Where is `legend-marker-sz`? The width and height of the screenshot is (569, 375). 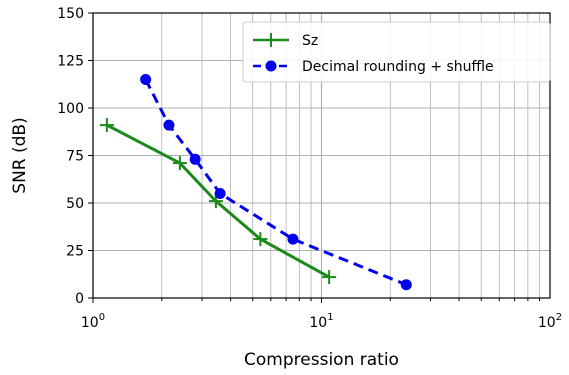 legend-marker-sz is located at coordinates (271, 40).